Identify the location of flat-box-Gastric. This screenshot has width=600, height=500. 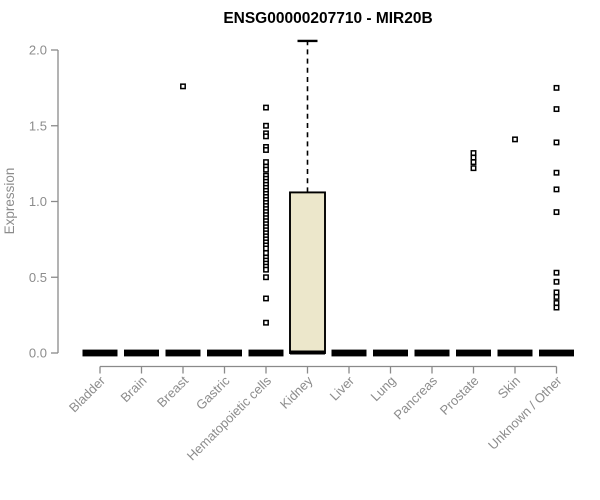
(224, 353).